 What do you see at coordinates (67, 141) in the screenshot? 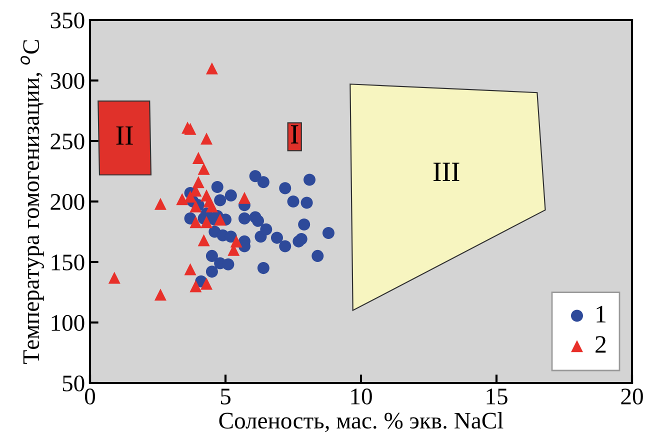
I see `y-tick-label: 250` at bounding box center [67, 141].